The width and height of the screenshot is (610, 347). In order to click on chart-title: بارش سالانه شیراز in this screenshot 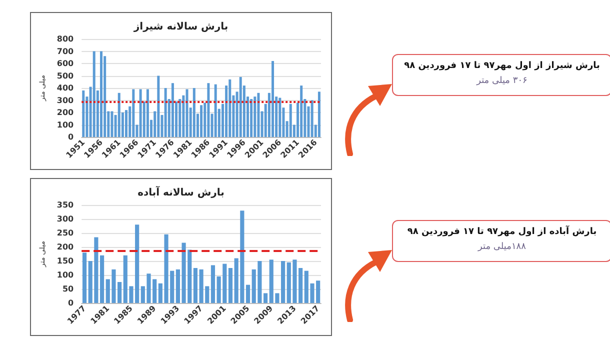, I will do `click(180, 27)`.